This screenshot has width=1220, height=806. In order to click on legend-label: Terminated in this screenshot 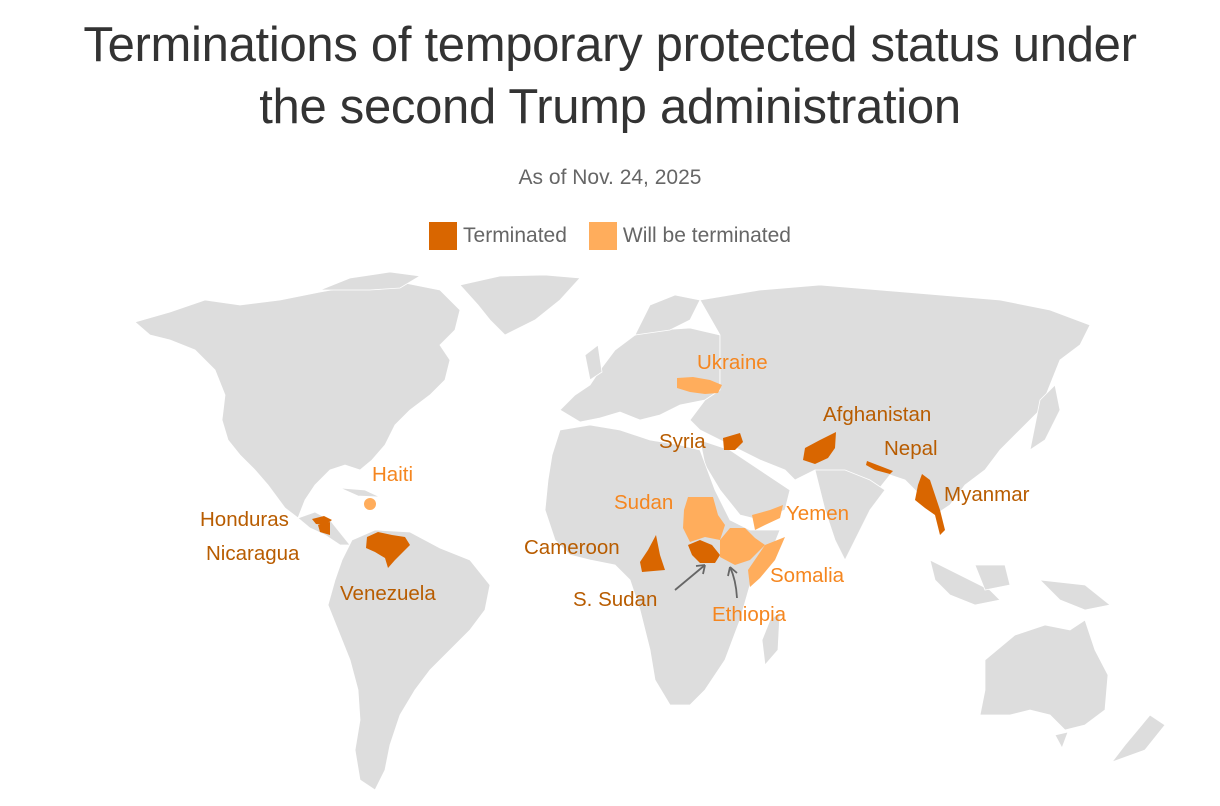, I will do `click(515, 235)`.